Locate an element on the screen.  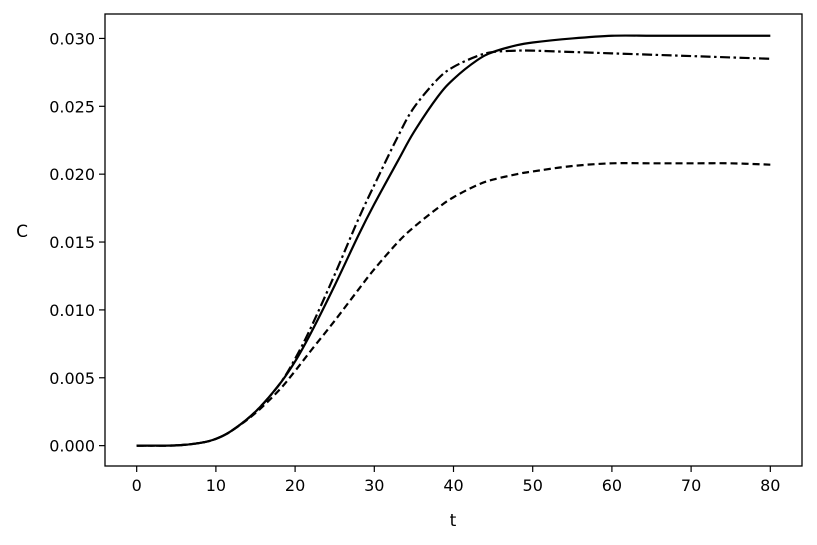
y-tick-label: 0.005 is located at coordinates (72, 378).